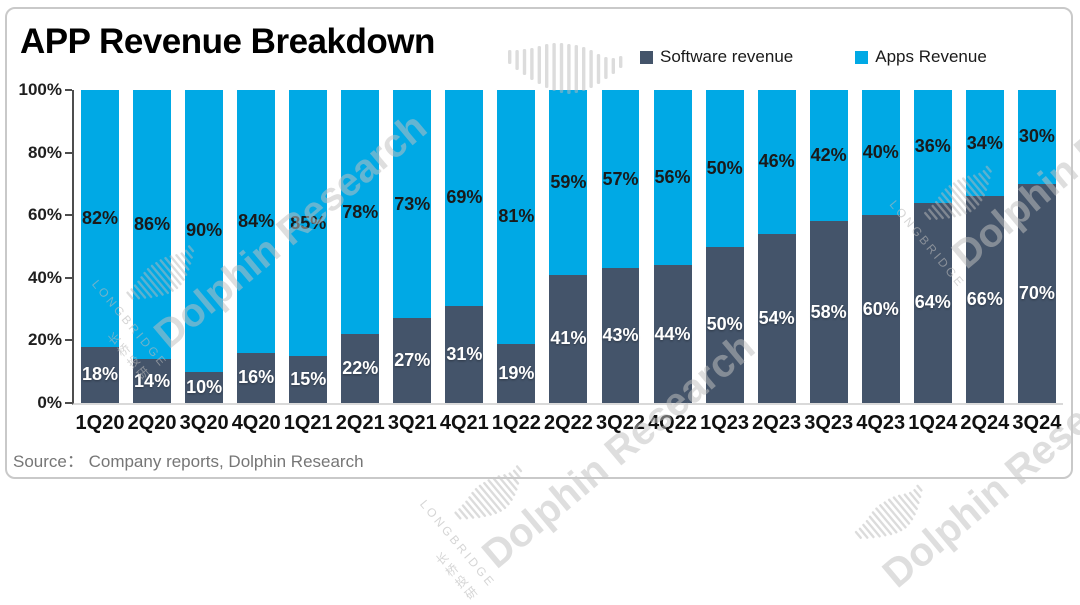 Image resolution: width=1080 pixels, height=605 pixels. I want to click on software-revenue-segment: 10%, so click(204, 387).